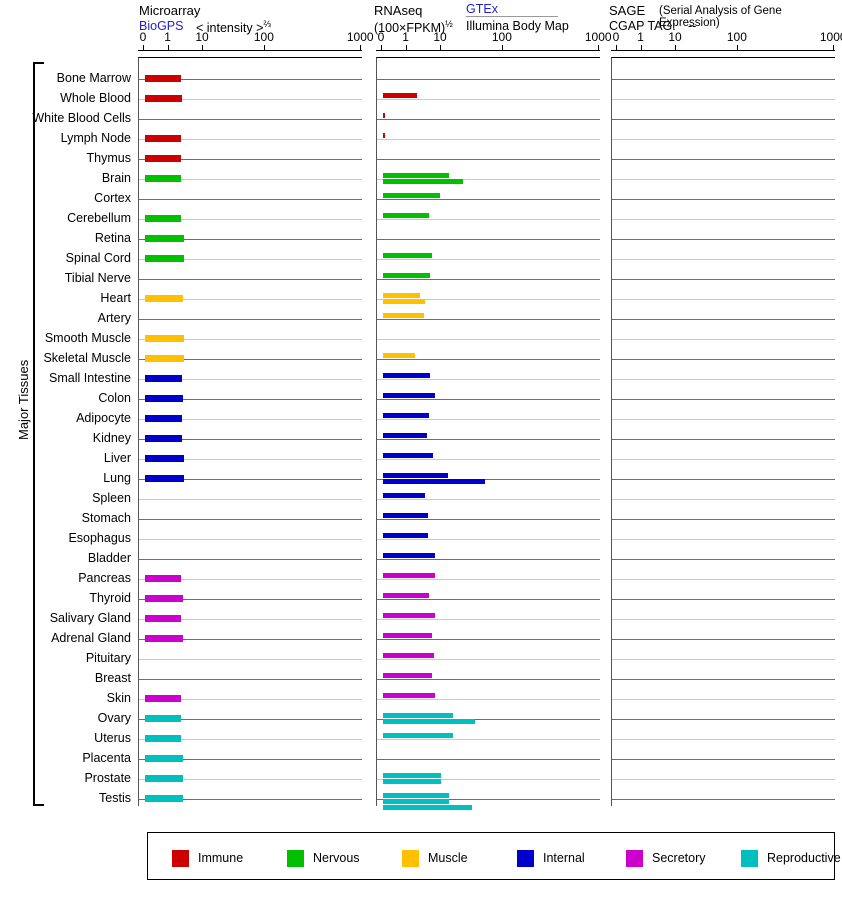 The height and width of the screenshot is (900, 842). Describe the element at coordinates (830, 37) in the screenshot. I see `axis-tick-label: 1000` at that location.